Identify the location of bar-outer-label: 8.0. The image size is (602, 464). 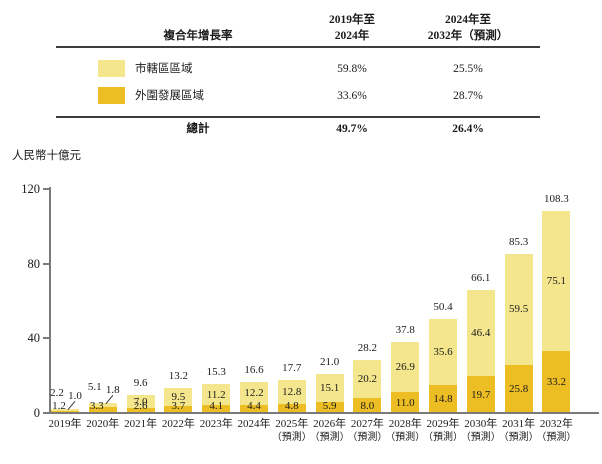
(367, 405).